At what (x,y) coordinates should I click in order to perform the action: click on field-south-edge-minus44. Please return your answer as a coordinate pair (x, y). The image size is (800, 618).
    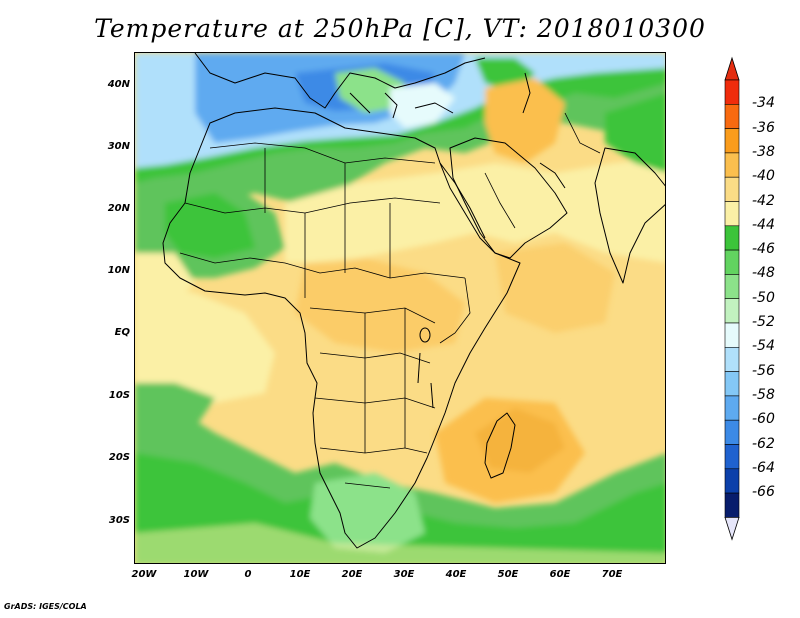
    Looking at the image, I should click on (400, 543).